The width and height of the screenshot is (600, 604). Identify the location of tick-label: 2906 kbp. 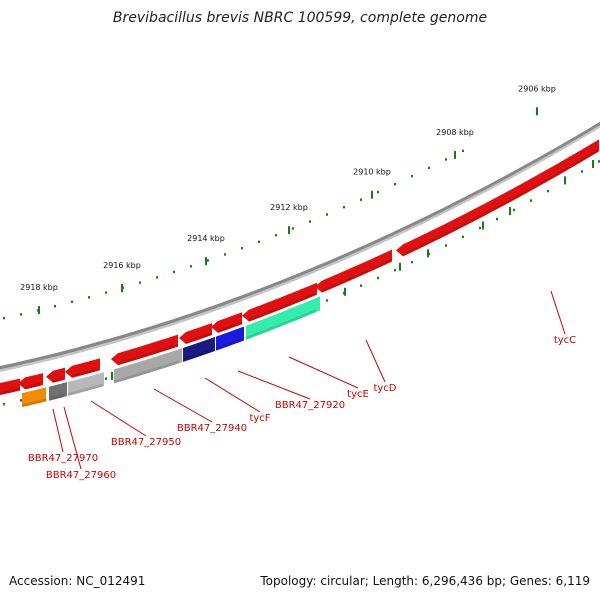
(537, 88).